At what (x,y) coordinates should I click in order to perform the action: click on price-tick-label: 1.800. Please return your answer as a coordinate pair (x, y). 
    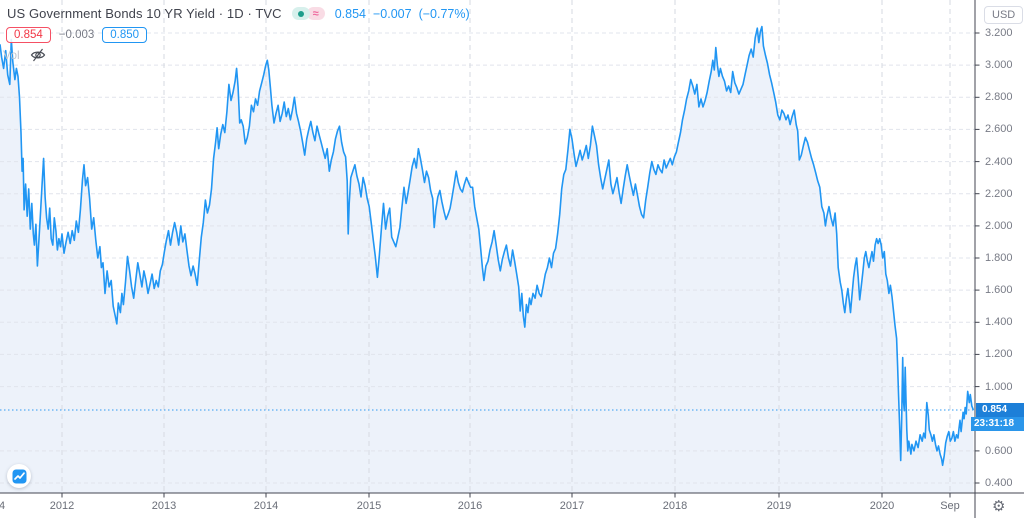
    Looking at the image, I should click on (999, 258).